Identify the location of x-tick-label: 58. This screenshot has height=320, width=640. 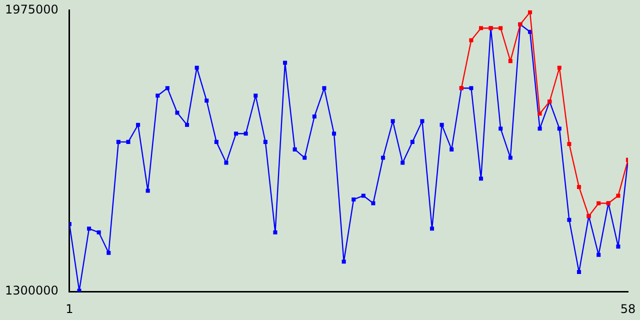
(628, 309).